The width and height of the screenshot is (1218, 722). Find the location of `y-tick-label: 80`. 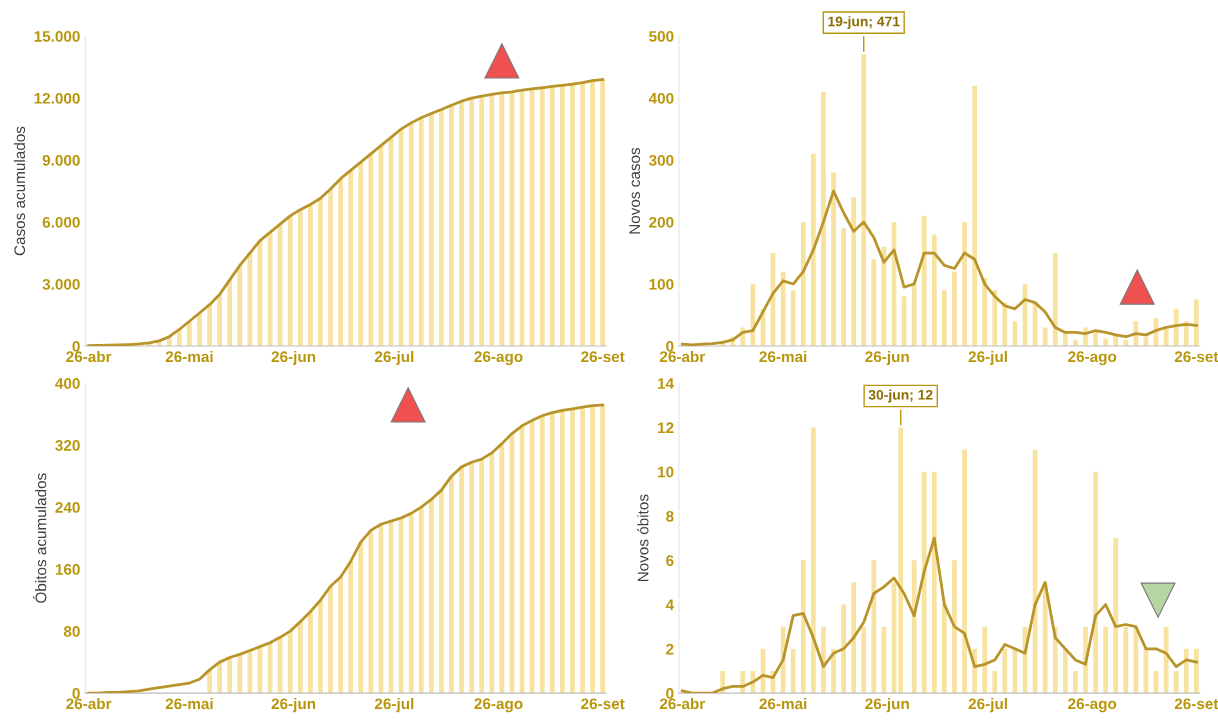

y-tick-label: 80 is located at coordinates (71, 631).